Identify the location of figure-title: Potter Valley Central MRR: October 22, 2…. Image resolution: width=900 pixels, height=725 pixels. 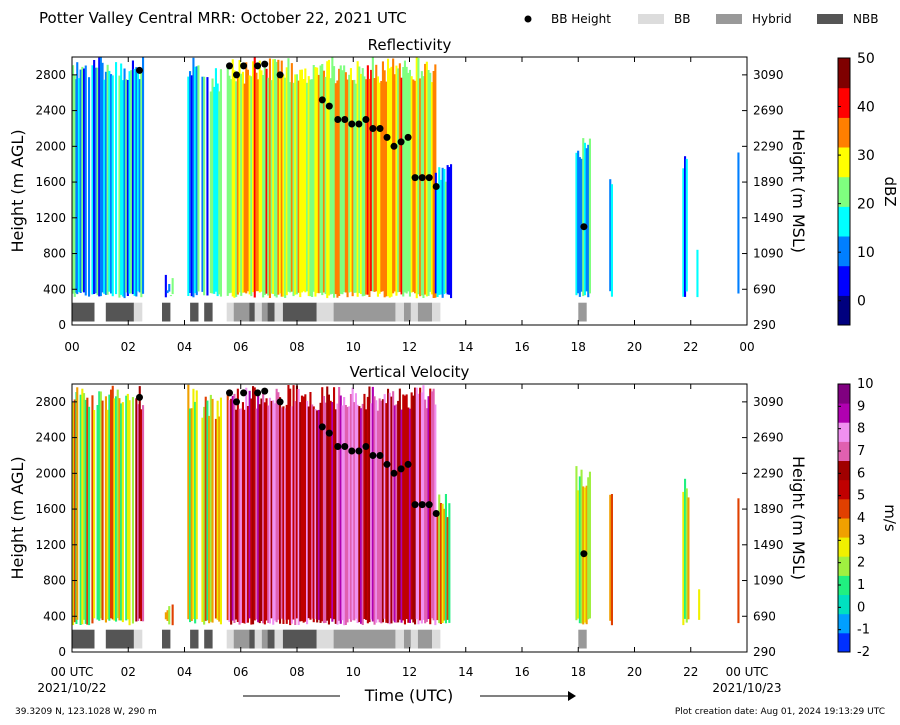
(223, 18).